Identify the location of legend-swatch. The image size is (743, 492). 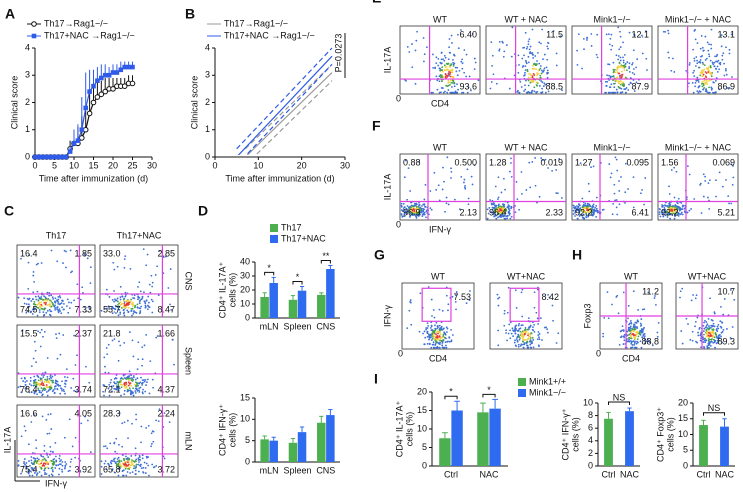
(522, 382).